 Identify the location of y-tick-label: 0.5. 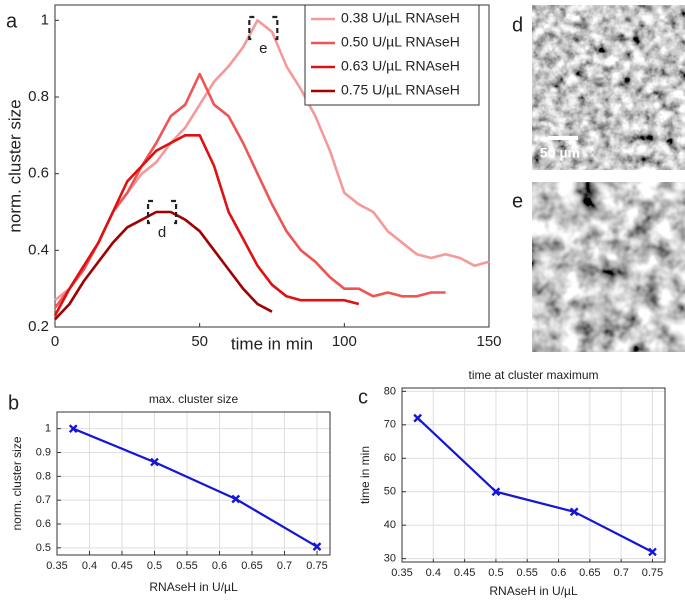
(43, 548).